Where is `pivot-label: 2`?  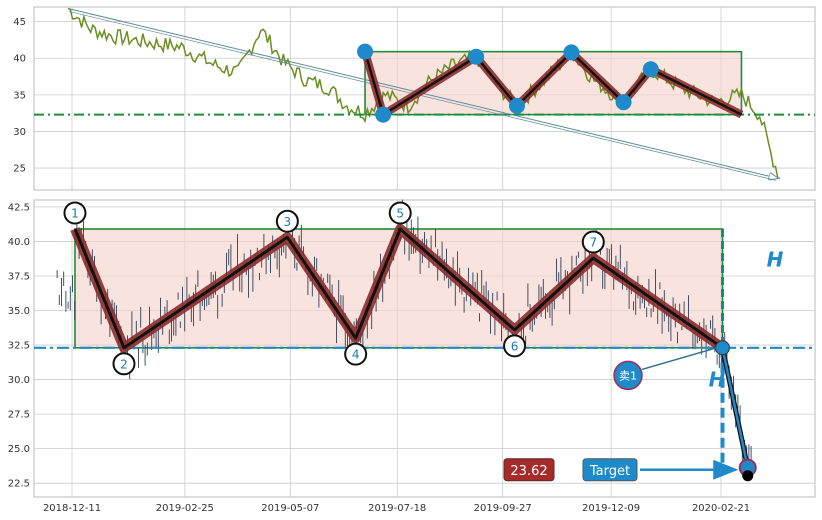
pivot-label: 2 is located at coordinates (124, 364).